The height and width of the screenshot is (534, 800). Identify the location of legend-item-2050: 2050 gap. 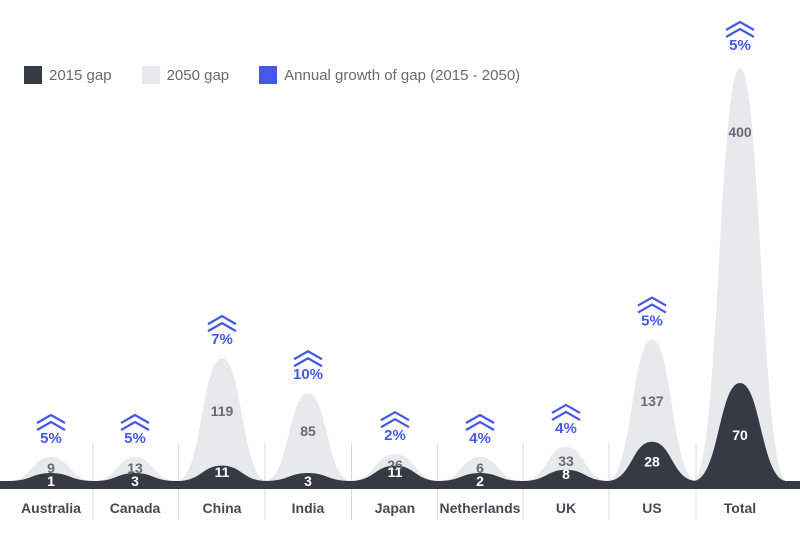
(185, 75).